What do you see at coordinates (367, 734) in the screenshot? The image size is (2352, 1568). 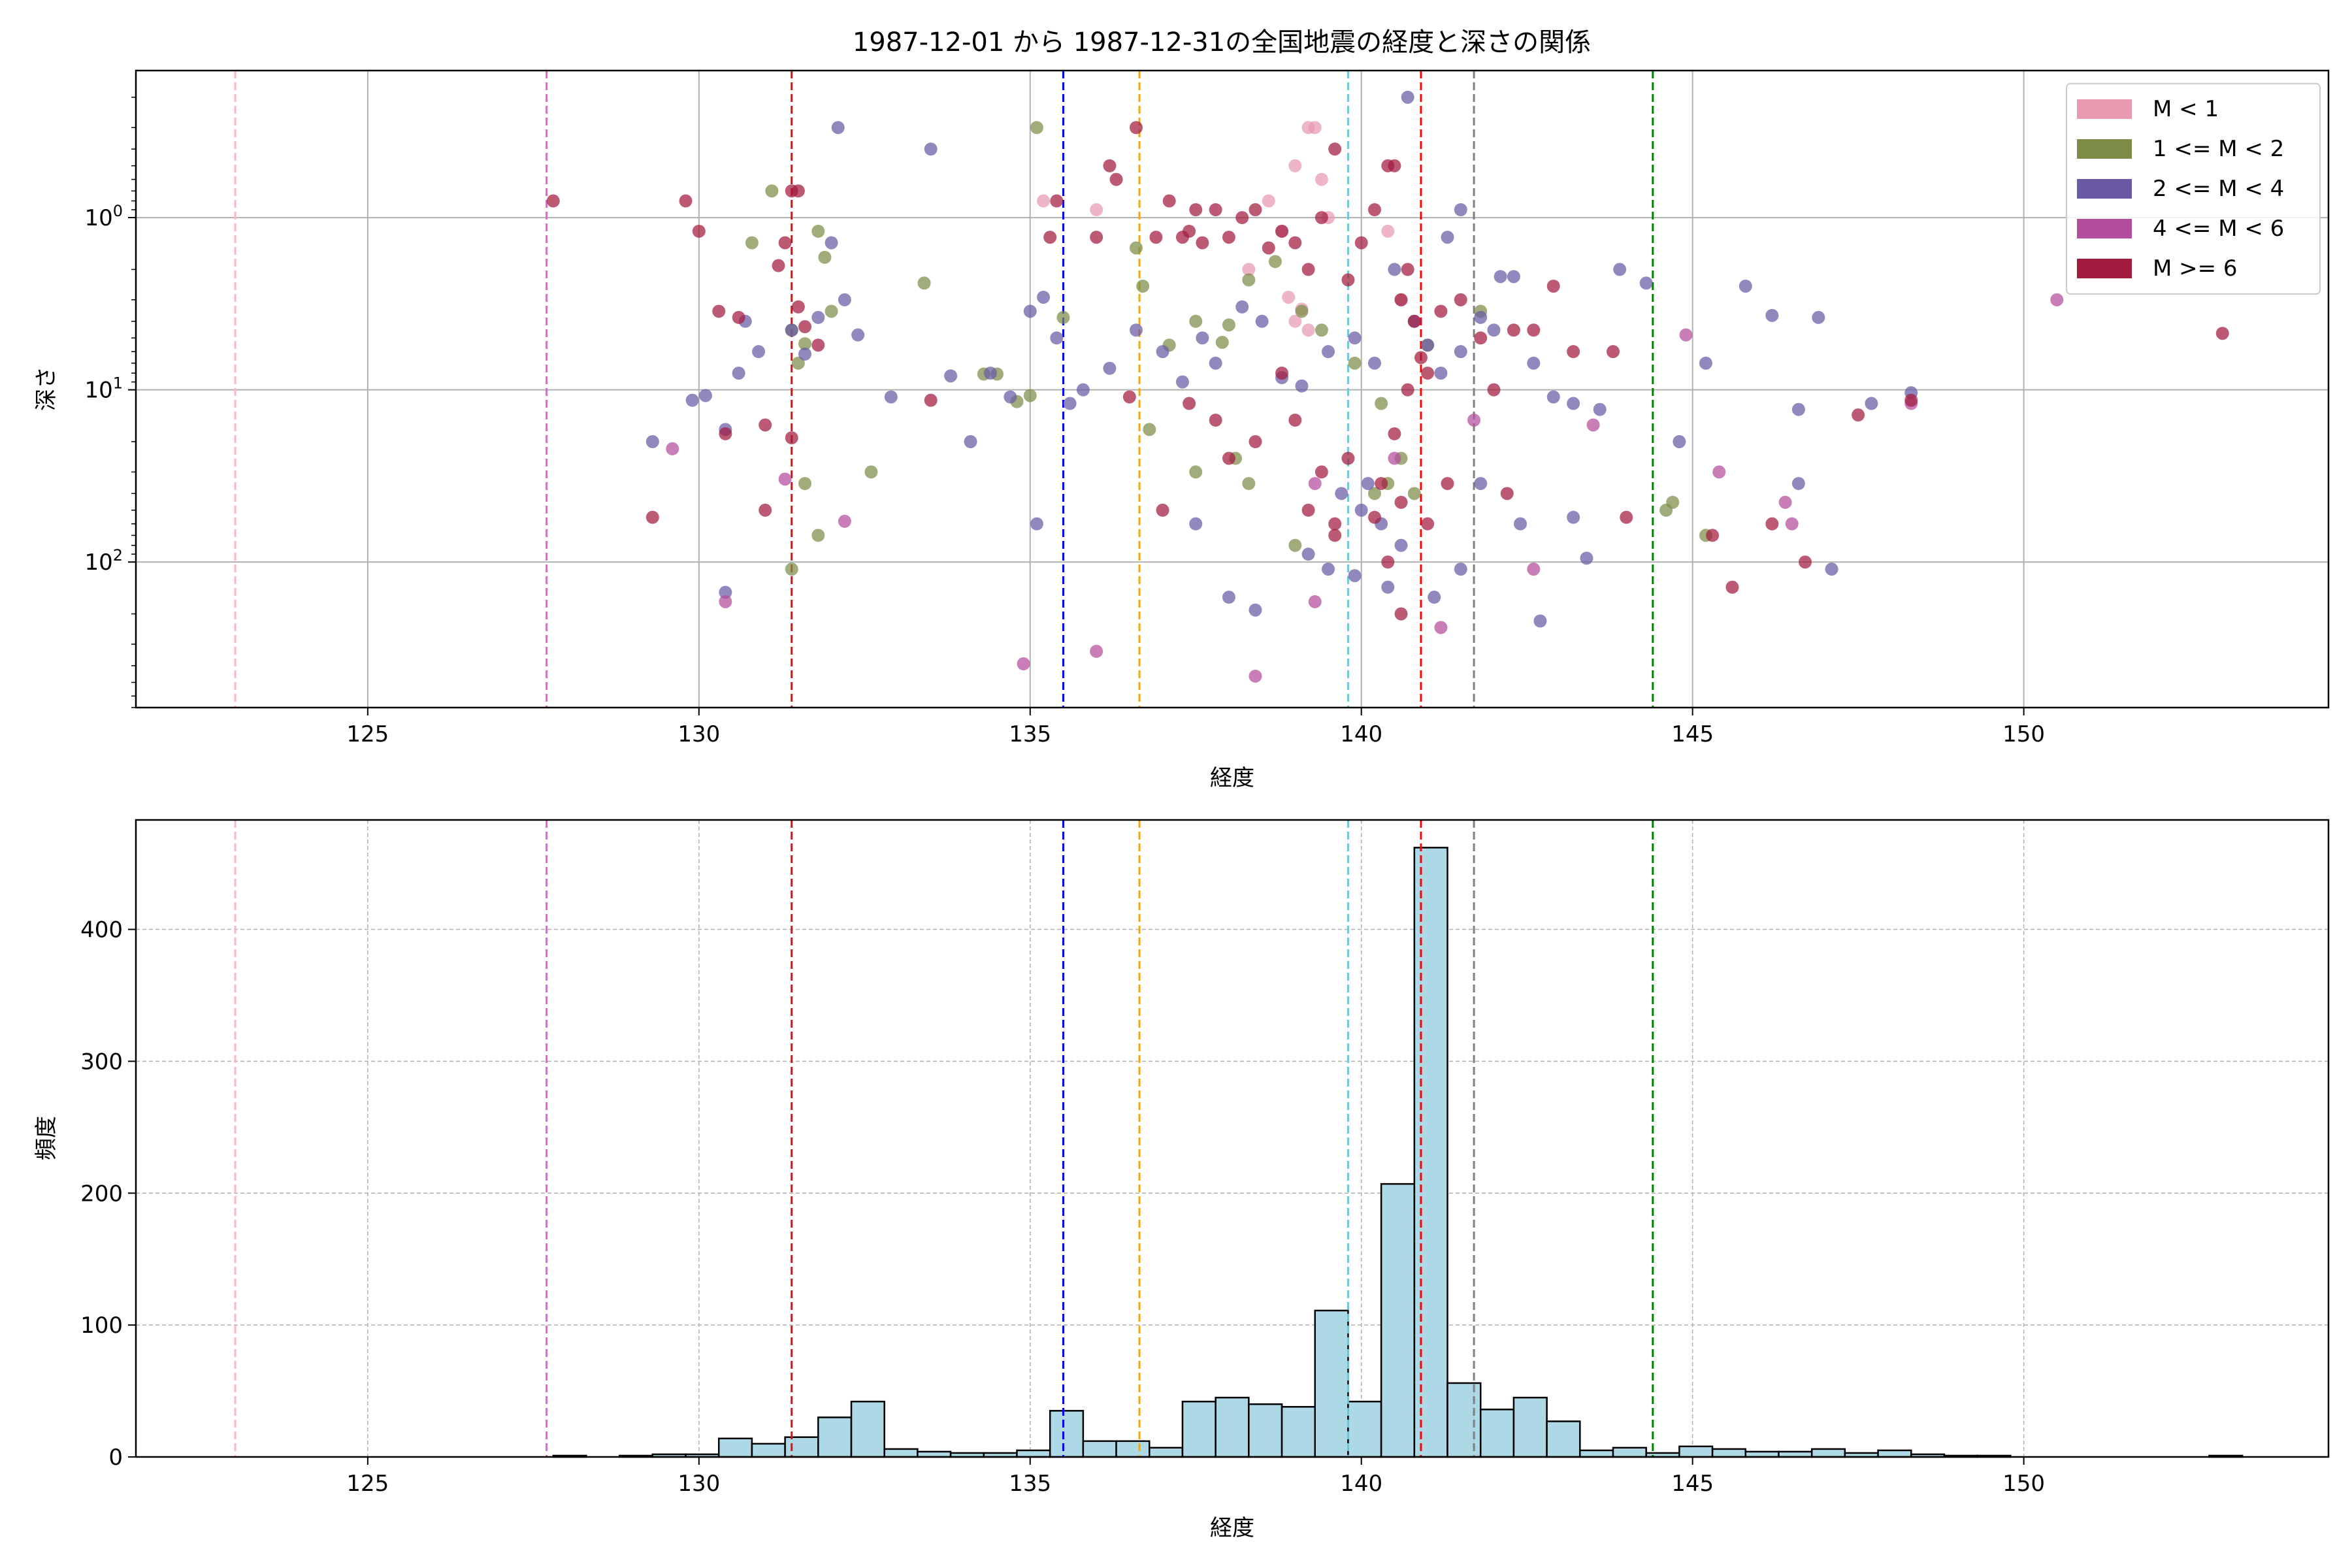 I see `scatter-x-tick-label: 125` at bounding box center [367, 734].